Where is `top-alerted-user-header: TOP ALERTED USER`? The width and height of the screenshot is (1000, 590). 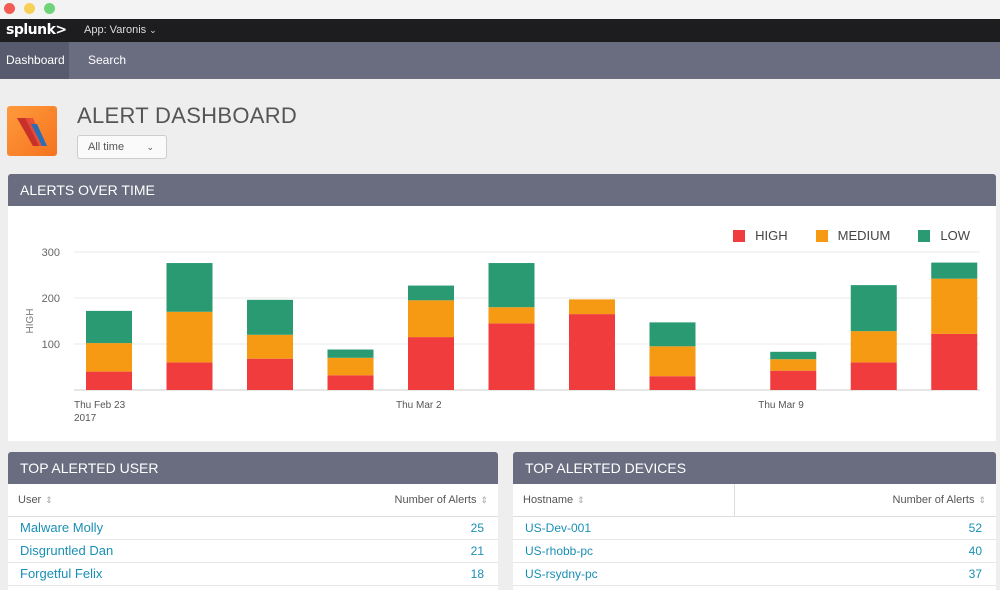
top-alerted-user-header: TOP ALERTED USER is located at coordinates (253, 468).